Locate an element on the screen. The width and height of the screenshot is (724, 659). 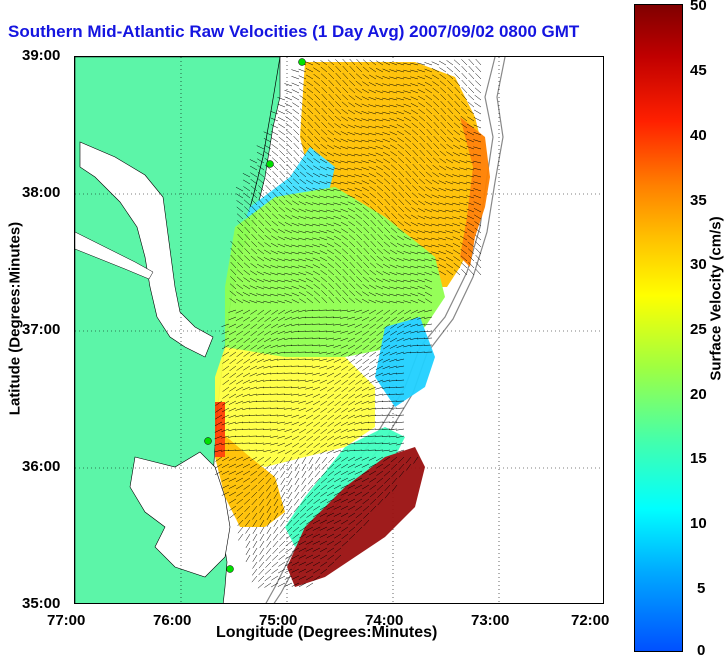
y-axis-label: Latitude (Degrees:Minutes) is located at coordinates (15, 318).